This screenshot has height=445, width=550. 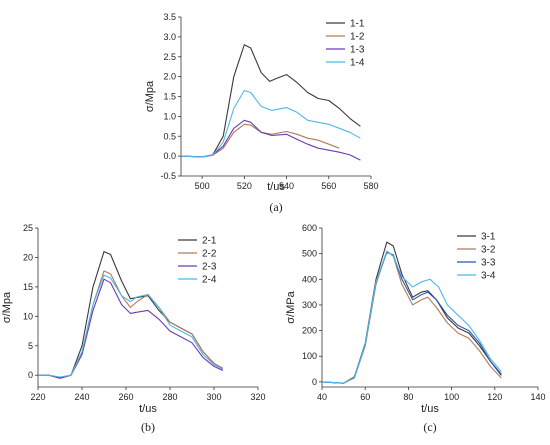 What do you see at coordinates (357, 63) in the screenshot?
I see `legend-label: 1-4` at bounding box center [357, 63].